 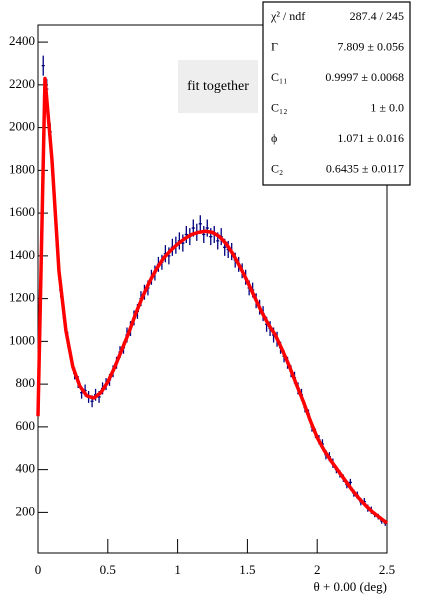 What do you see at coordinates (22, 254) in the screenshot?
I see `y-tick-label: 1400` at bounding box center [22, 254].